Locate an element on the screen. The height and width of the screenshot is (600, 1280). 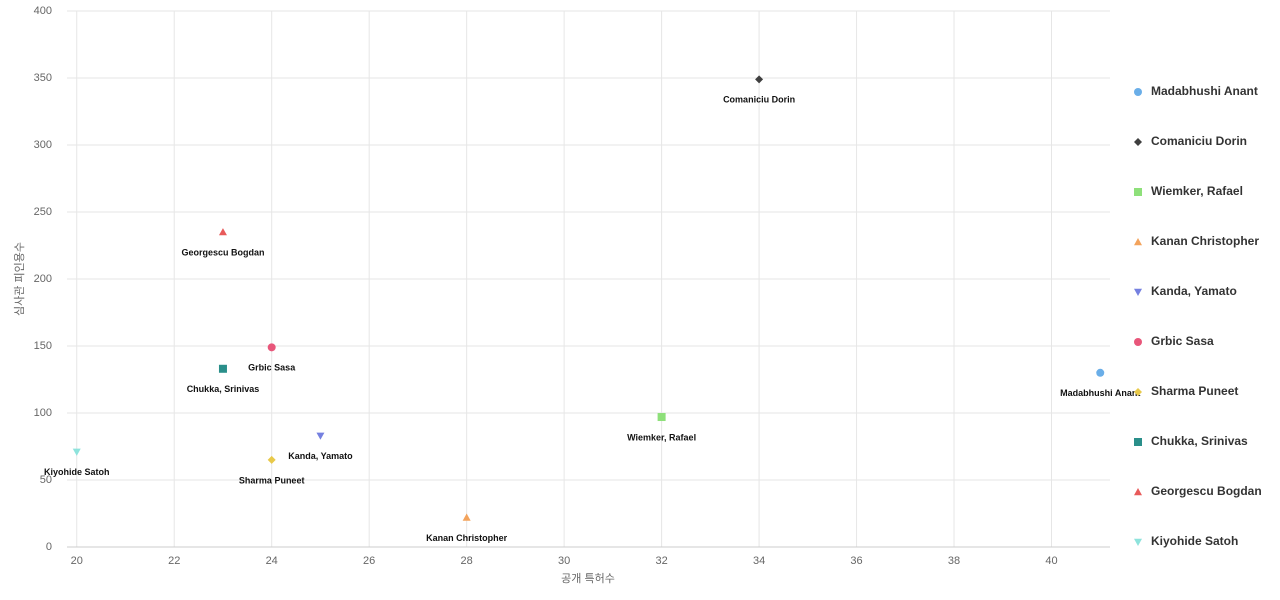
y-tick-label: 100 is located at coordinates (43, 413).